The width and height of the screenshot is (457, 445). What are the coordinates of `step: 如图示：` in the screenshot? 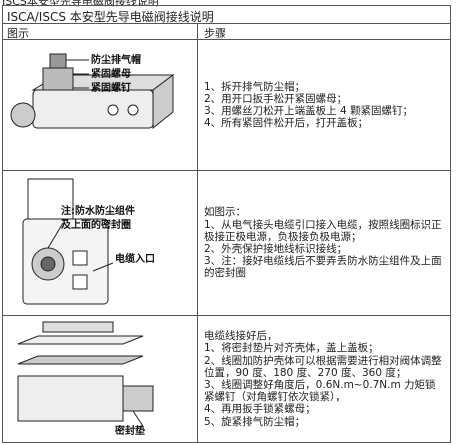 It's located at (225, 212).